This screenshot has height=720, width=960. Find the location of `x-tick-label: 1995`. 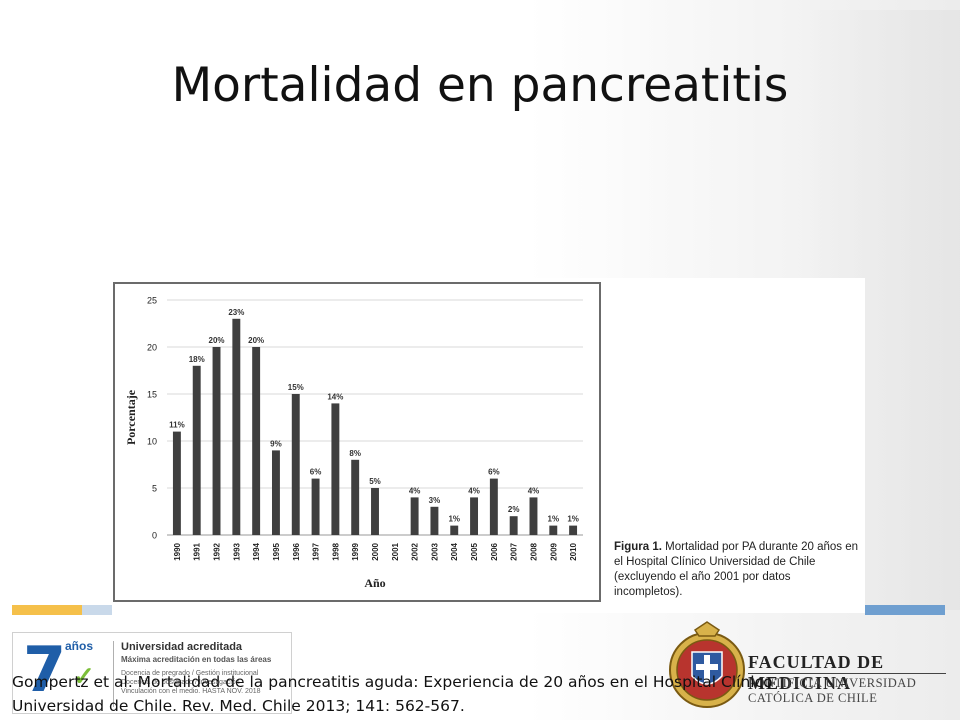

x-tick-label: 1995 is located at coordinates (276, 551).